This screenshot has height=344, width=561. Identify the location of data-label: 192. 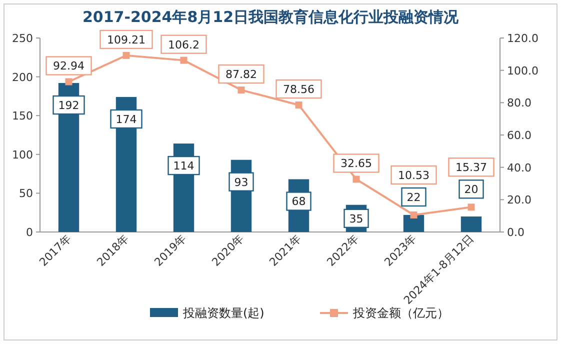
(69, 105).